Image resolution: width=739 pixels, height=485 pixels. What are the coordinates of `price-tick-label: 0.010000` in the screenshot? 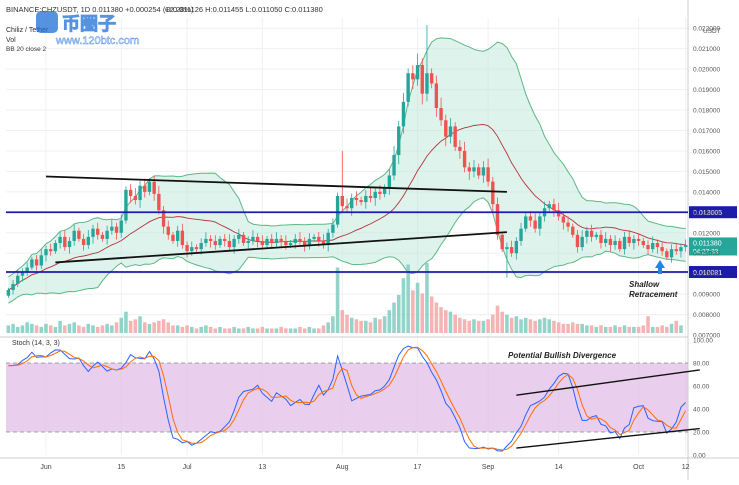 It's located at (706, 274).